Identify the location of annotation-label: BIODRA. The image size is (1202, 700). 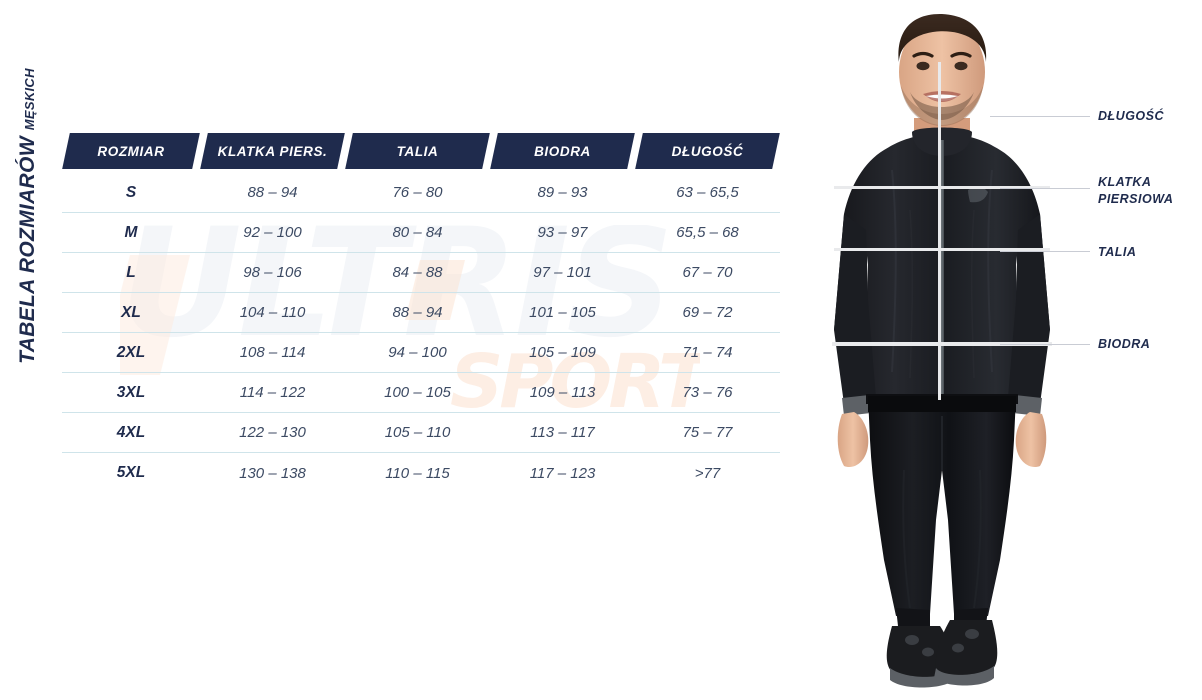
(1124, 344).